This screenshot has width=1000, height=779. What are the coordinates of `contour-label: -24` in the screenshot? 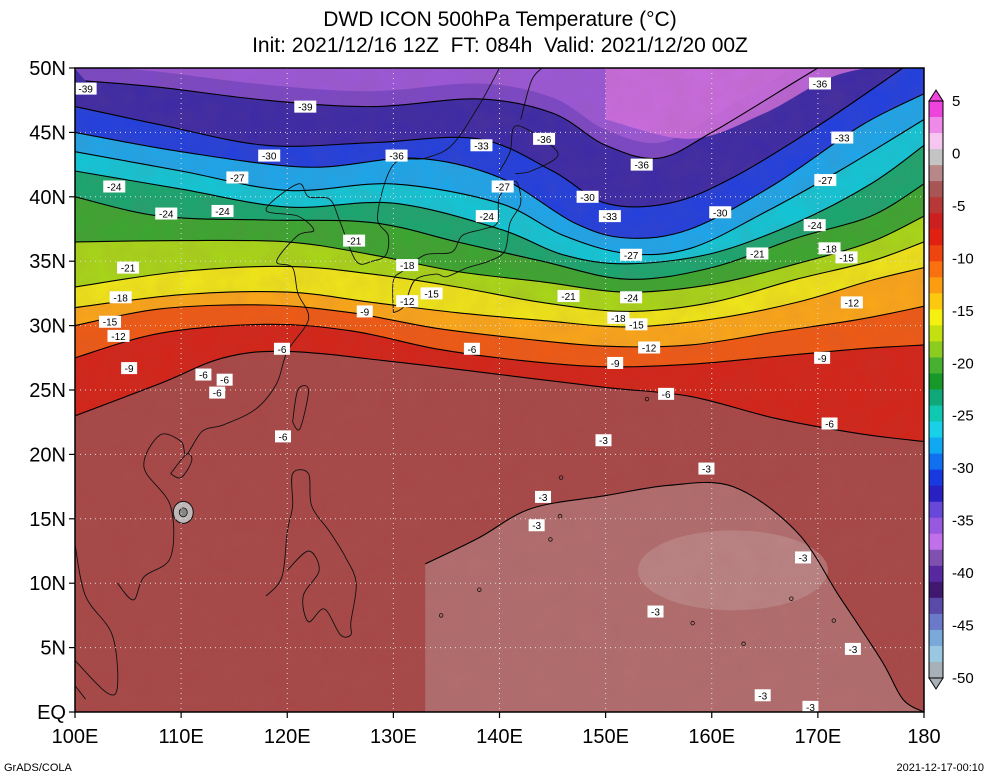 It's located at (631, 297).